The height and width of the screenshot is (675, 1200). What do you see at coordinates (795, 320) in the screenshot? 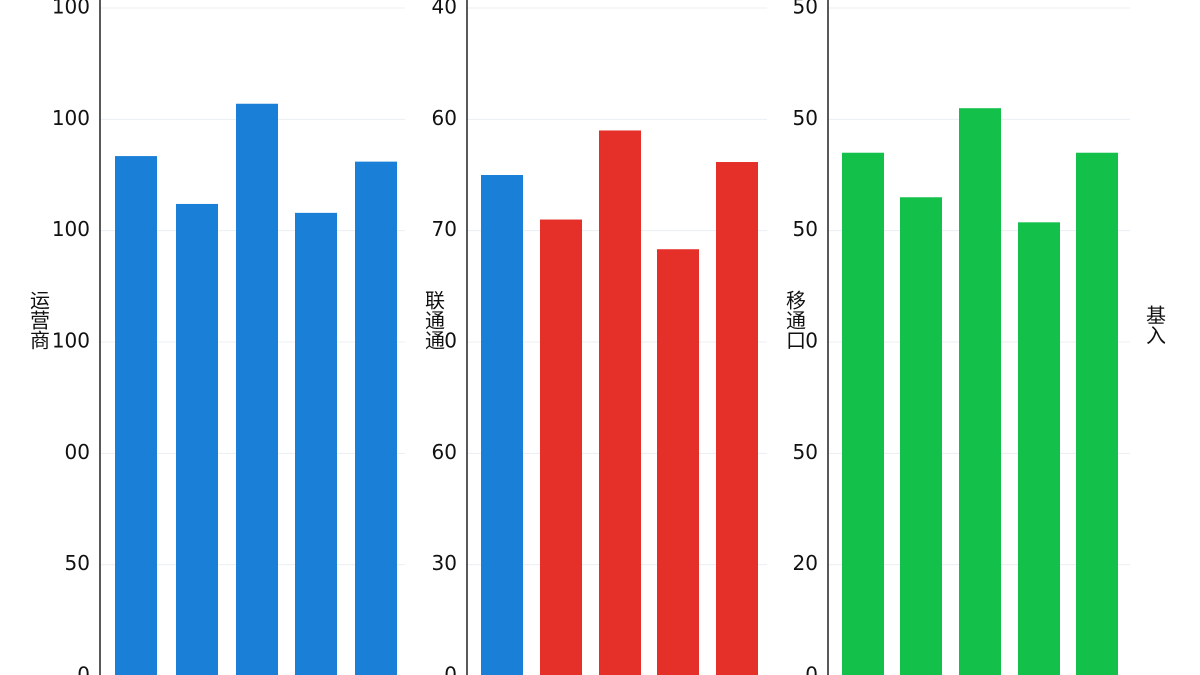
I see `y-axis-label: 移通口` at bounding box center [795, 320].